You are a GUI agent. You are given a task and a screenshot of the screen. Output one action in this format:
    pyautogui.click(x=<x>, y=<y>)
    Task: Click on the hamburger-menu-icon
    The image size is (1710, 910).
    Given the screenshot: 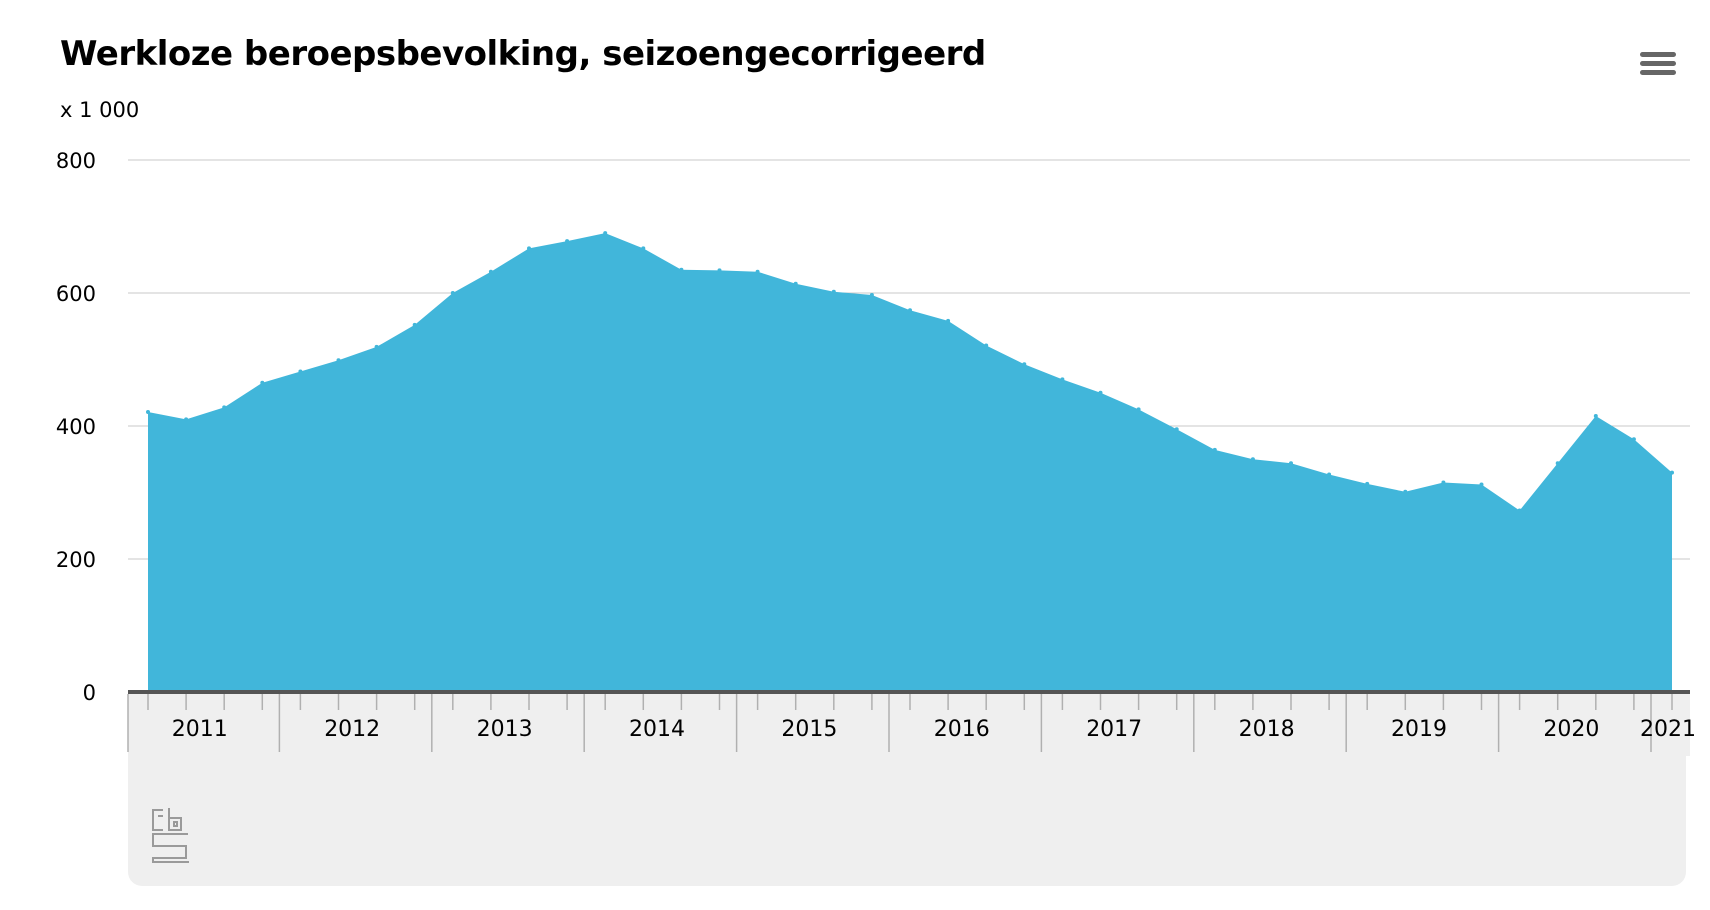 What is the action you would take?
    pyautogui.click(x=1658, y=70)
    